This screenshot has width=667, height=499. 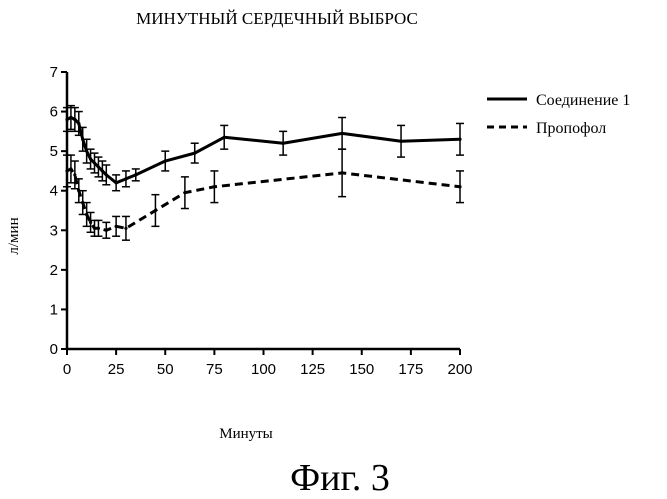 I want to click on y-tick-label: 4, so click(x=54, y=191).